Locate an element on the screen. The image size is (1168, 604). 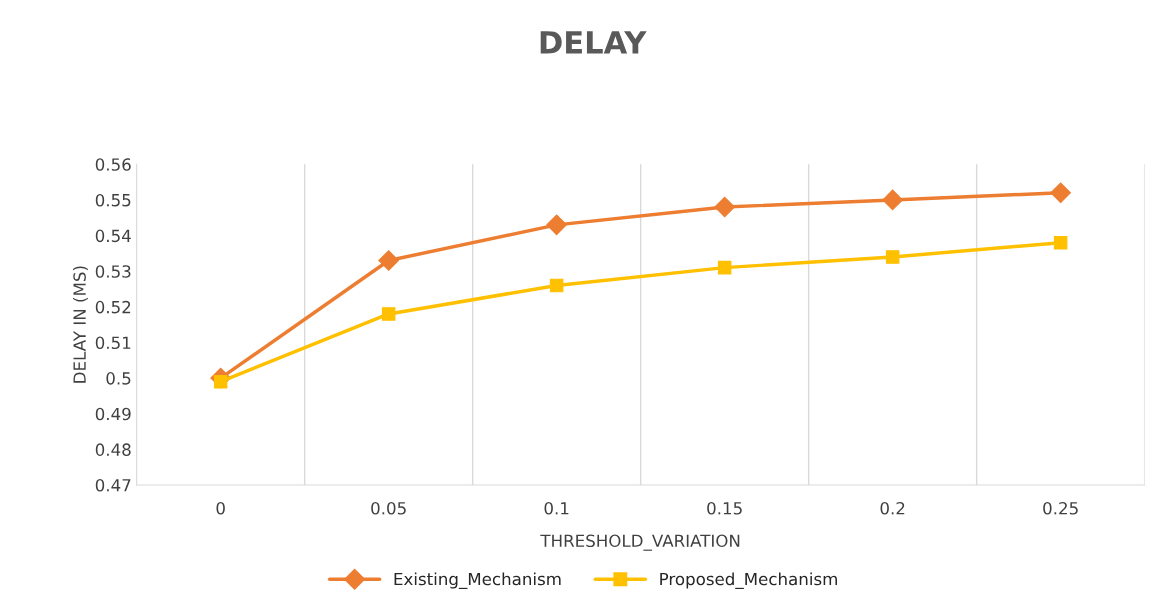
y-tick-label: 0.49 is located at coordinates (113, 414).